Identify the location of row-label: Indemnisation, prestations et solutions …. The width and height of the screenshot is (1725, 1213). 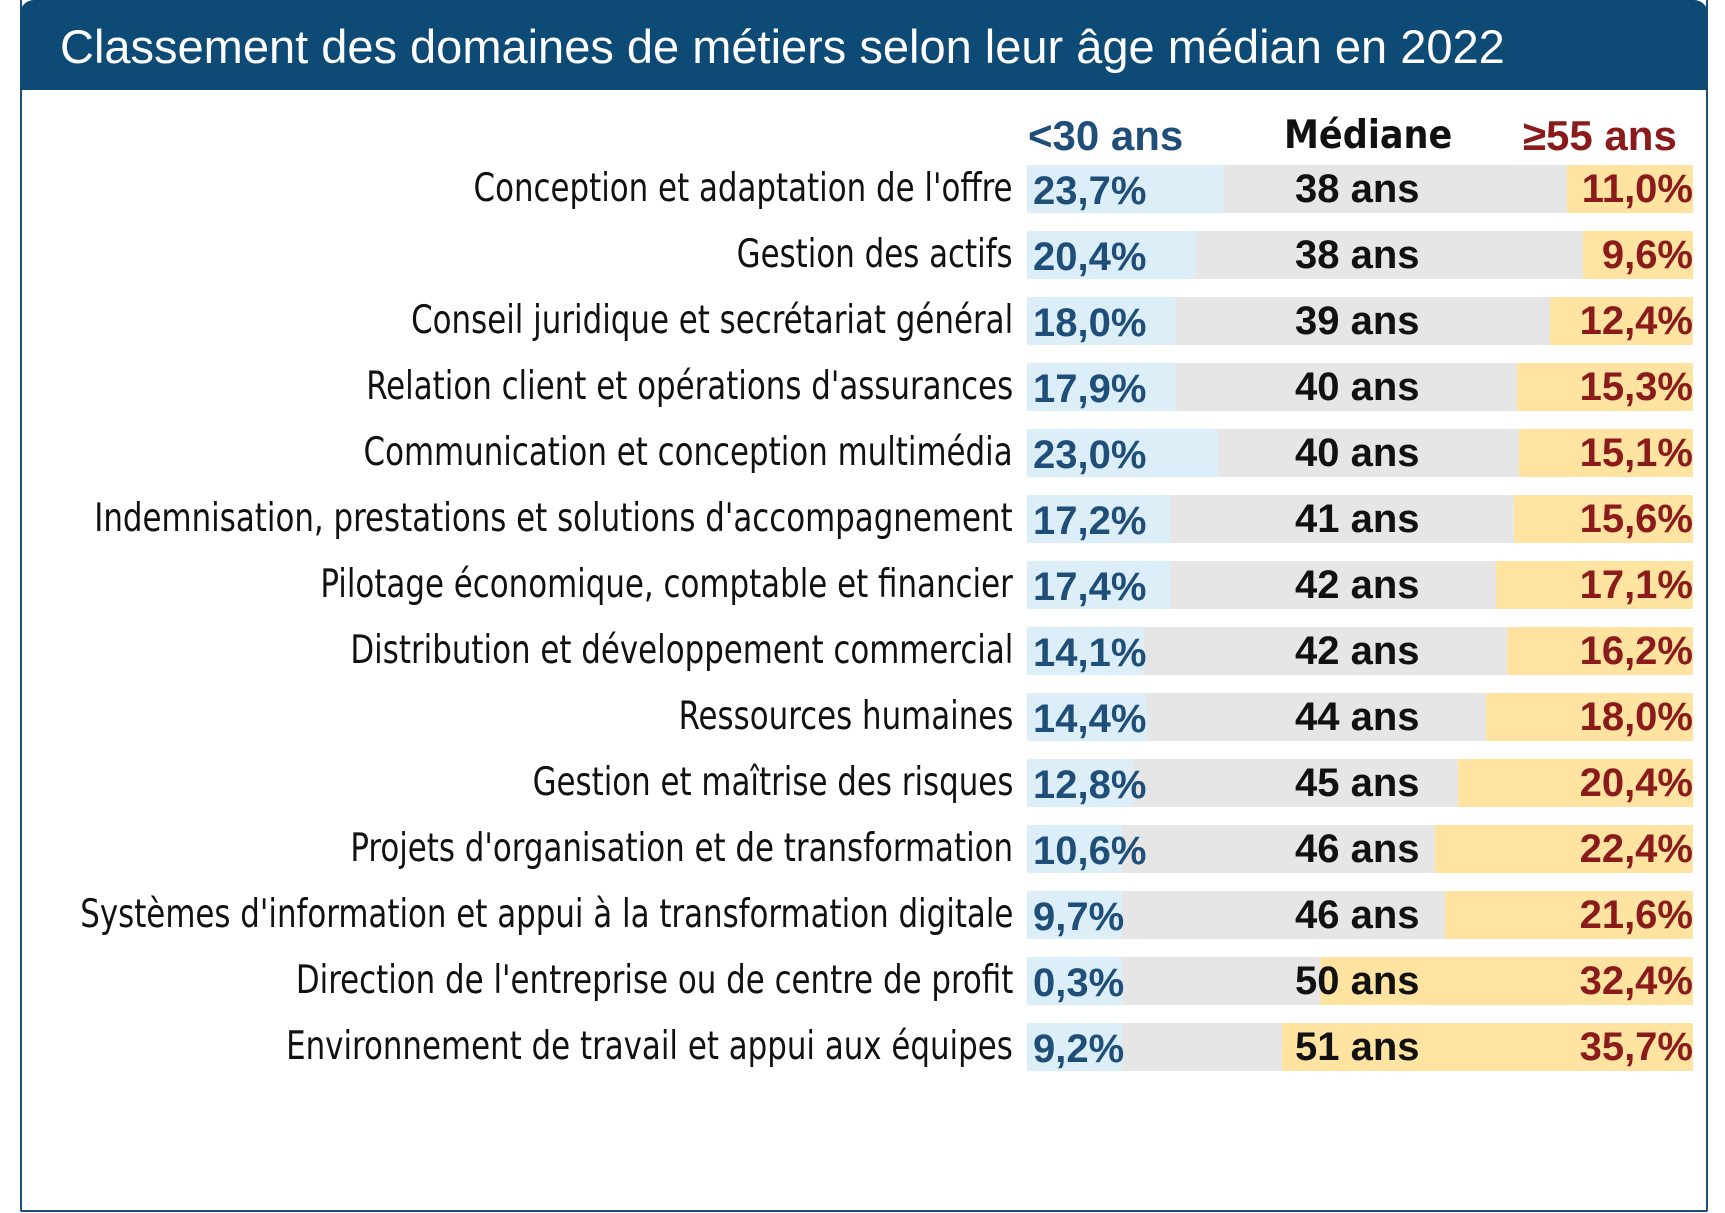
(553, 518).